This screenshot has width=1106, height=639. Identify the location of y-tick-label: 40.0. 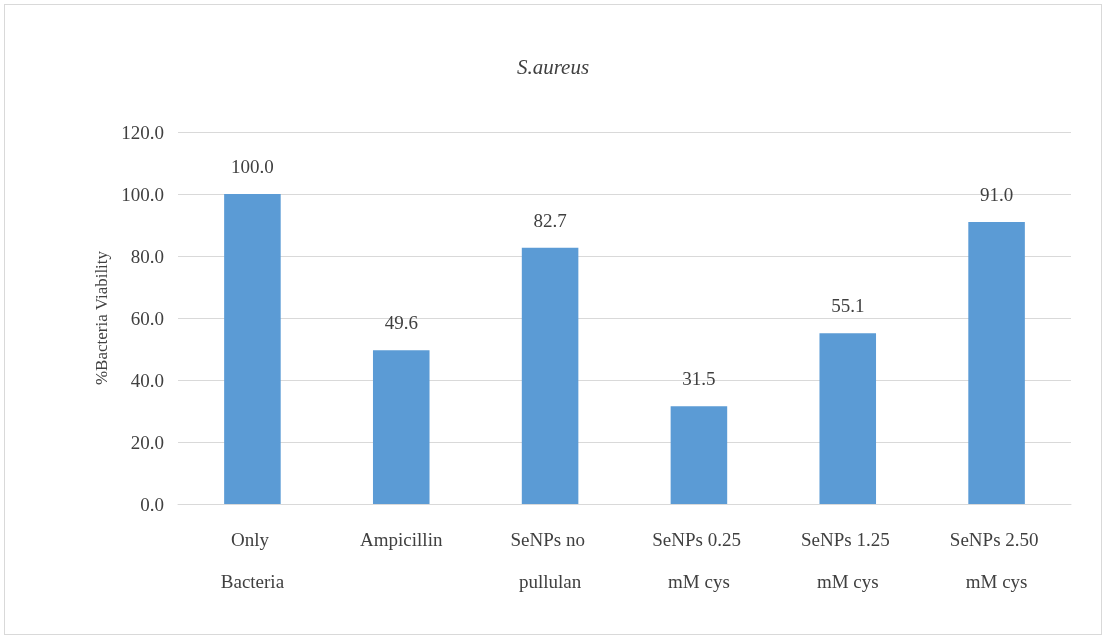
(147, 380).